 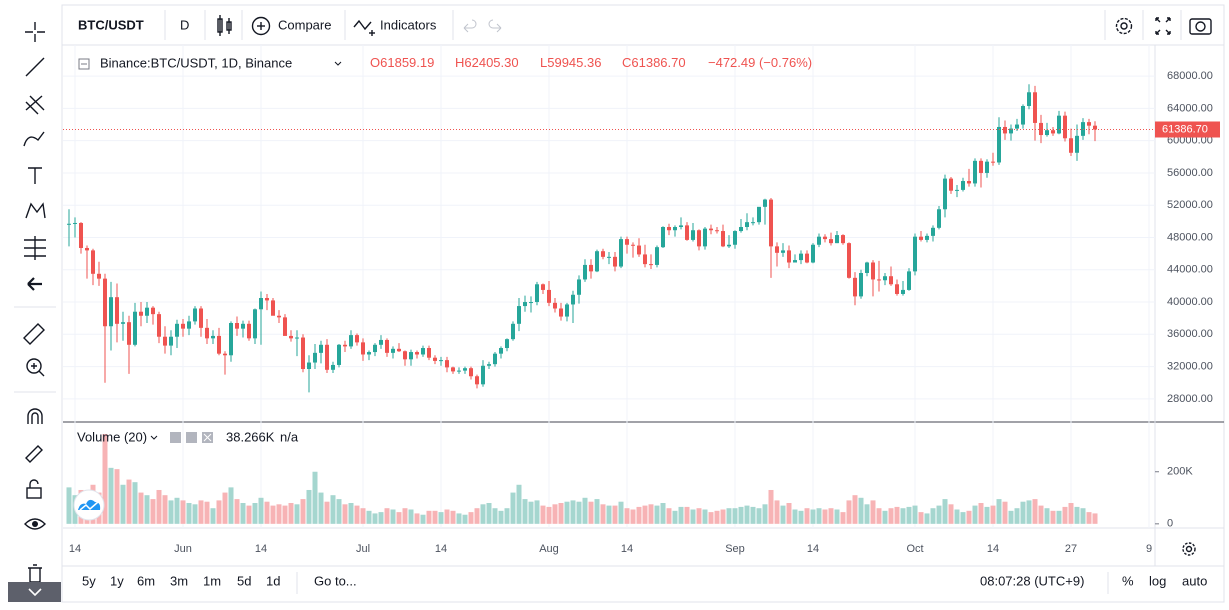 What do you see at coordinates (34, 334) in the screenshot?
I see `measure-tool` at bounding box center [34, 334].